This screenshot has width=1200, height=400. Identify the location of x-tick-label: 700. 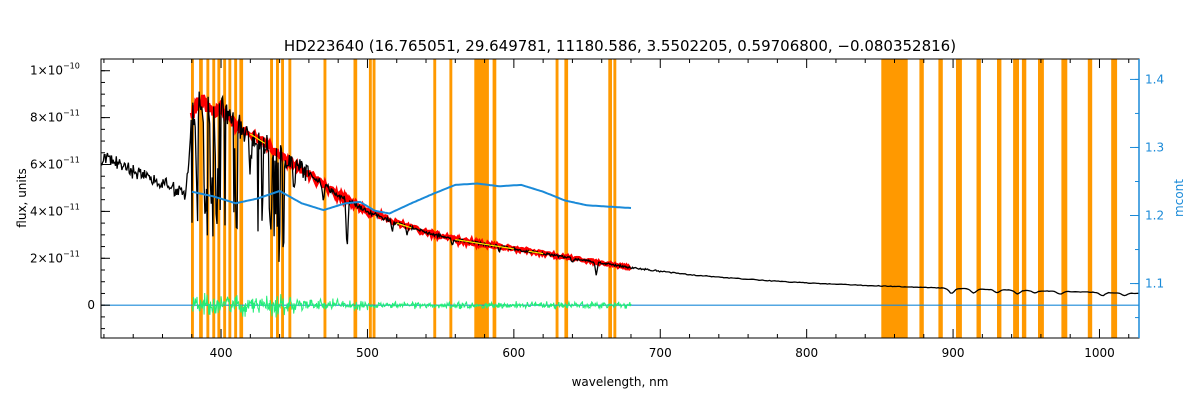
(660, 353).